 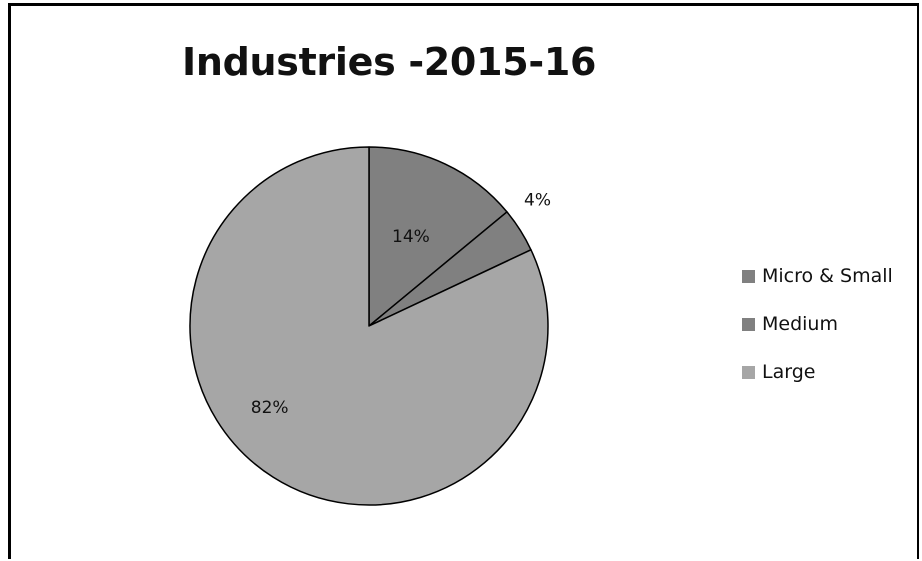 I want to click on legend-item-large: Large, so click(x=817, y=372).